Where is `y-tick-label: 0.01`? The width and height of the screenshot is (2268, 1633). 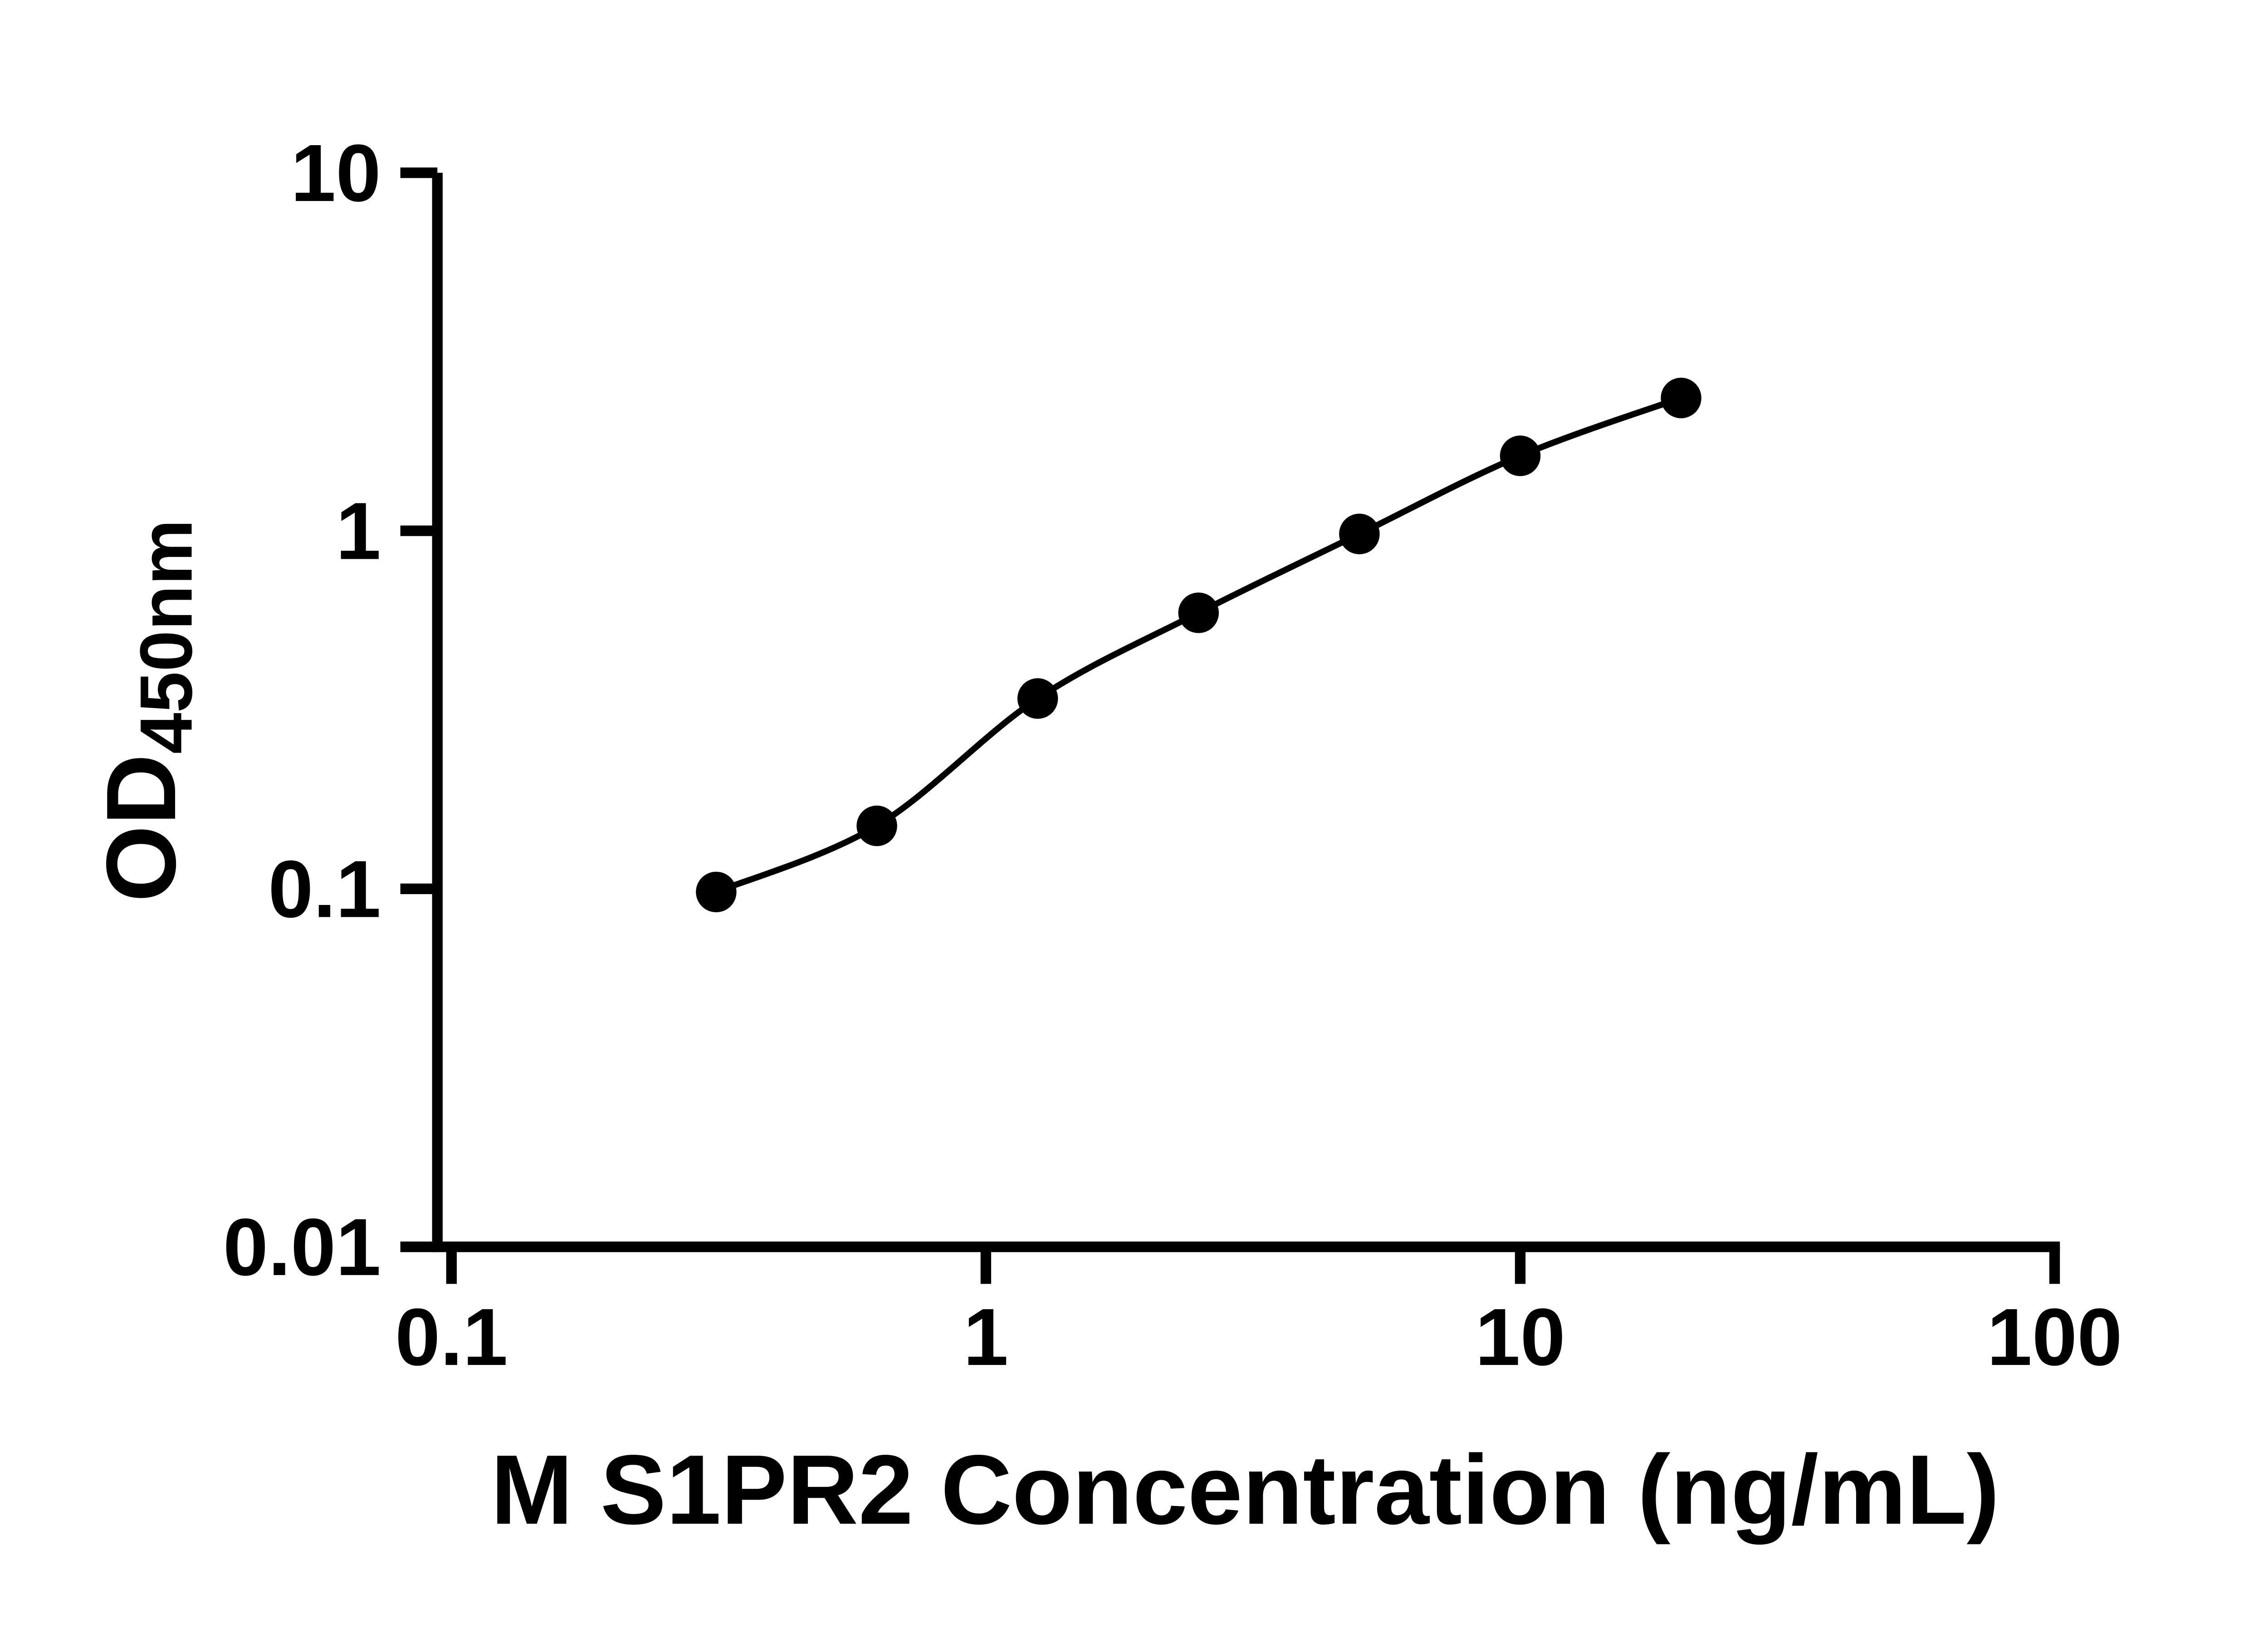
y-tick-label: 0.01 is located at coordinates (302, 1247).